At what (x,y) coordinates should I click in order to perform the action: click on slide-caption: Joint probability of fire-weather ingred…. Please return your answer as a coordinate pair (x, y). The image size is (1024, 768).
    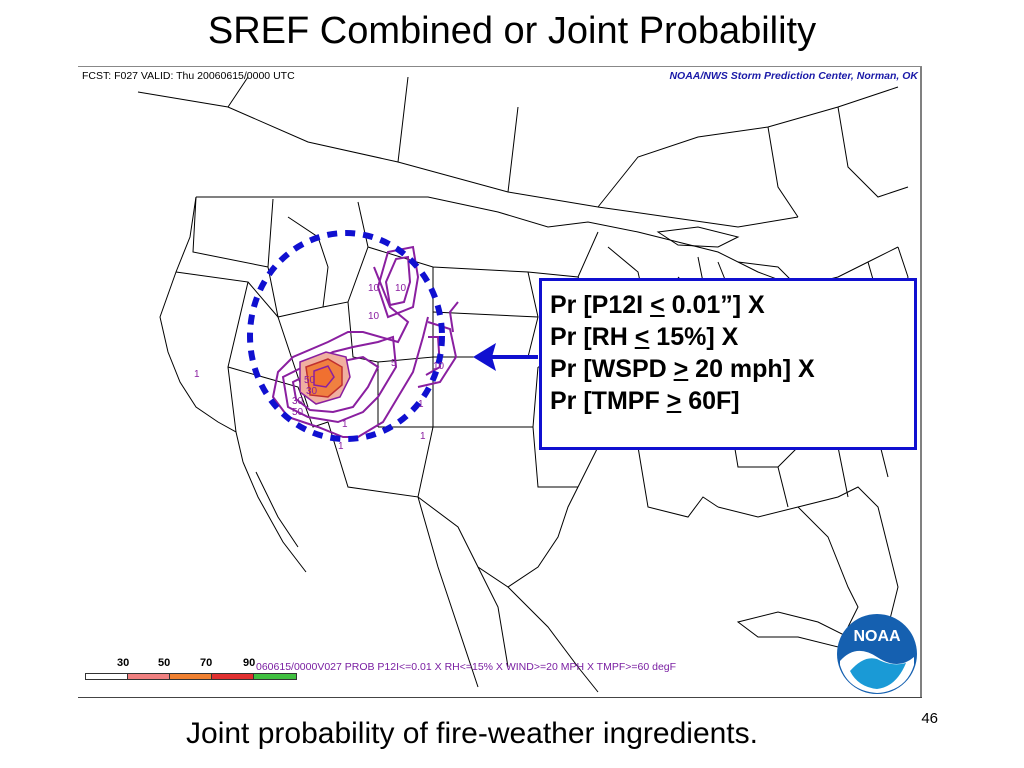
    Looking at the image, I should click on (472, 733).